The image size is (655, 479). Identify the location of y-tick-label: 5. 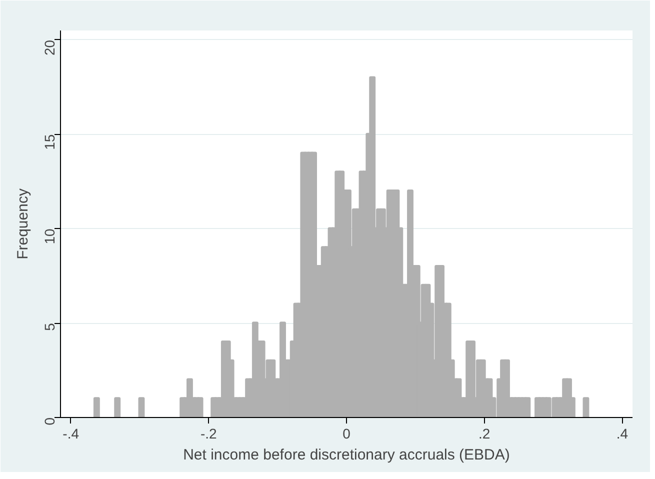
(50, 326).